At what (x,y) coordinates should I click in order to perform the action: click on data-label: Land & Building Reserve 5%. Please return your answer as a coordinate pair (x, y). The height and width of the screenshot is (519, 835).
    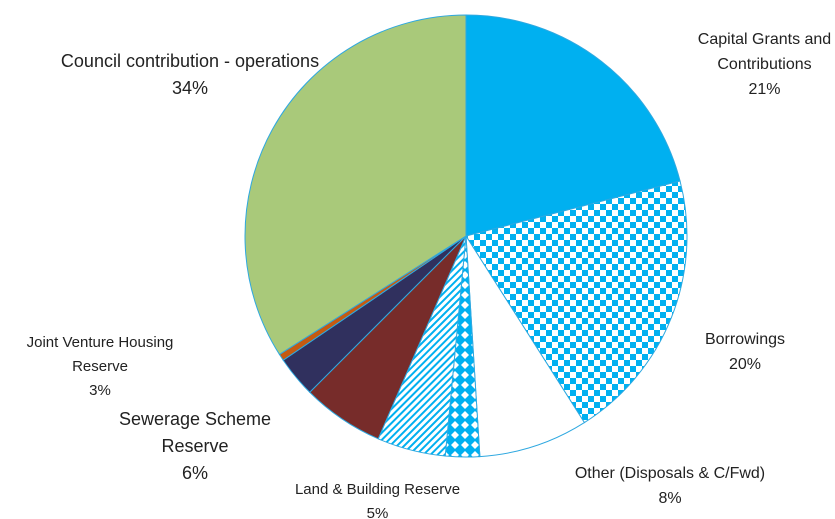
    Looking at the image, I should click on (377, 498).